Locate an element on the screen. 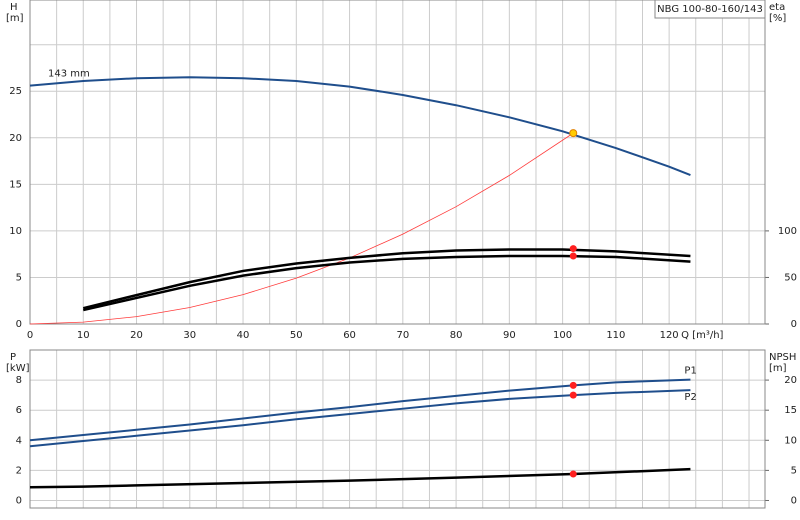  x-tick-label: 80 is located at coordinates (456, 335).